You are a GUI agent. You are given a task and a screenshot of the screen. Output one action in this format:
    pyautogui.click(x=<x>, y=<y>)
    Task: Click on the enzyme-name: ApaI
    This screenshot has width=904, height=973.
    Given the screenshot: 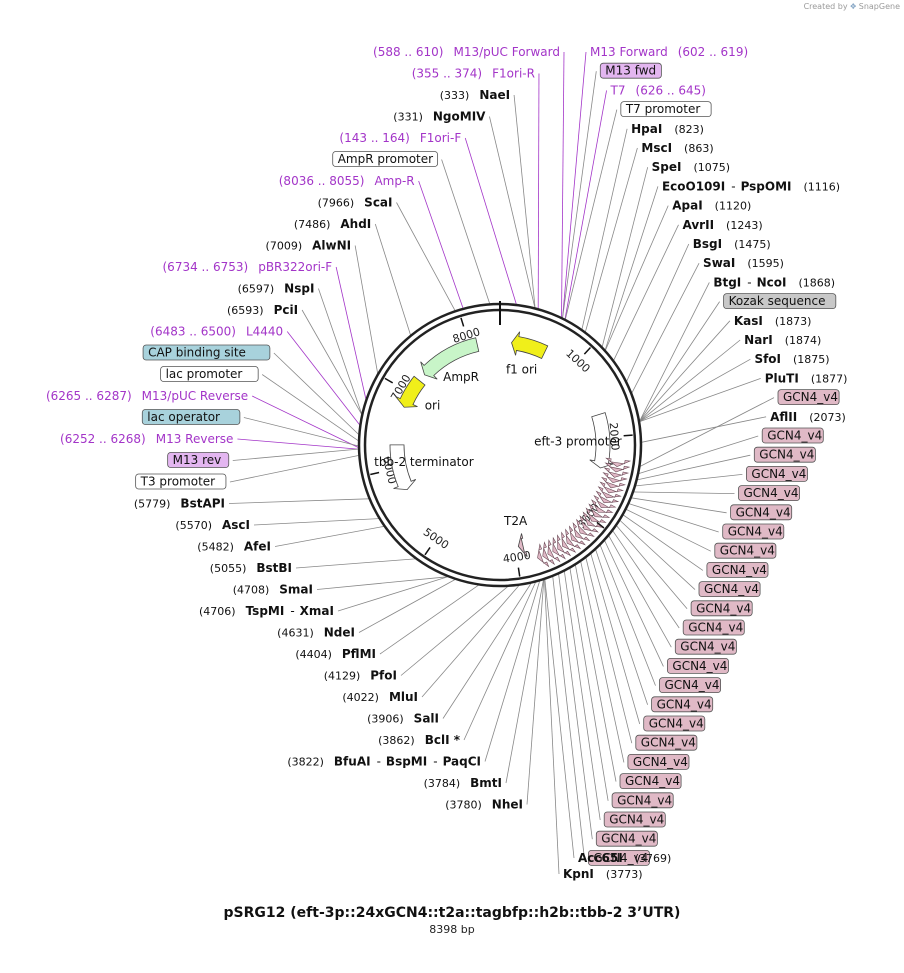 What is the action you would take?
    pyautogui.click(x=687, y=206)
    